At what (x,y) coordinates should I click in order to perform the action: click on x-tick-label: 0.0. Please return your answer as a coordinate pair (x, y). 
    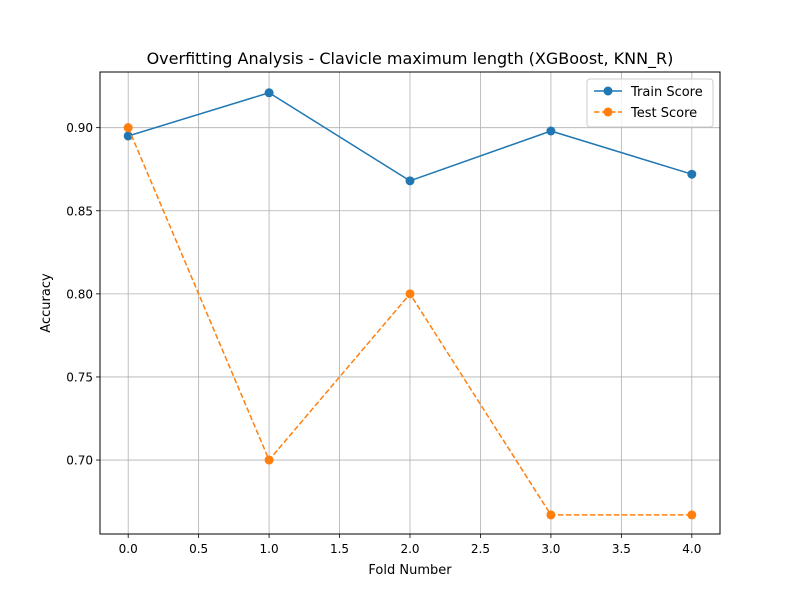
    Looking at the image, I should click on (128, 549).